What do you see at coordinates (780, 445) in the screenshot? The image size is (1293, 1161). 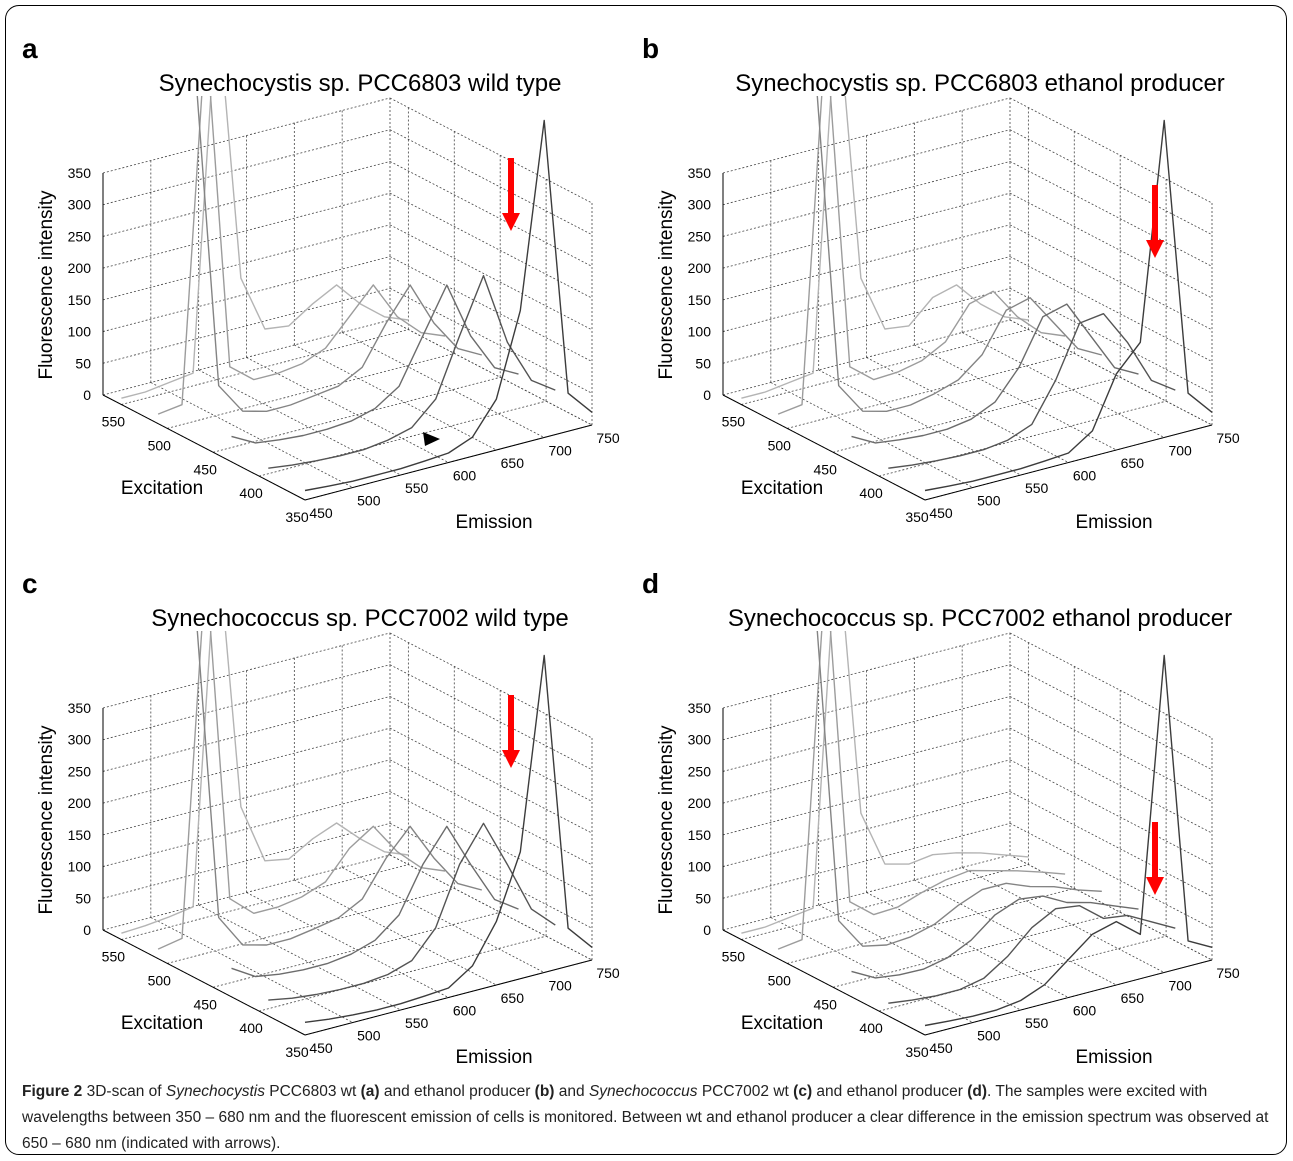 I see `y-tick-label: 500` at bounding box center [780, 445].